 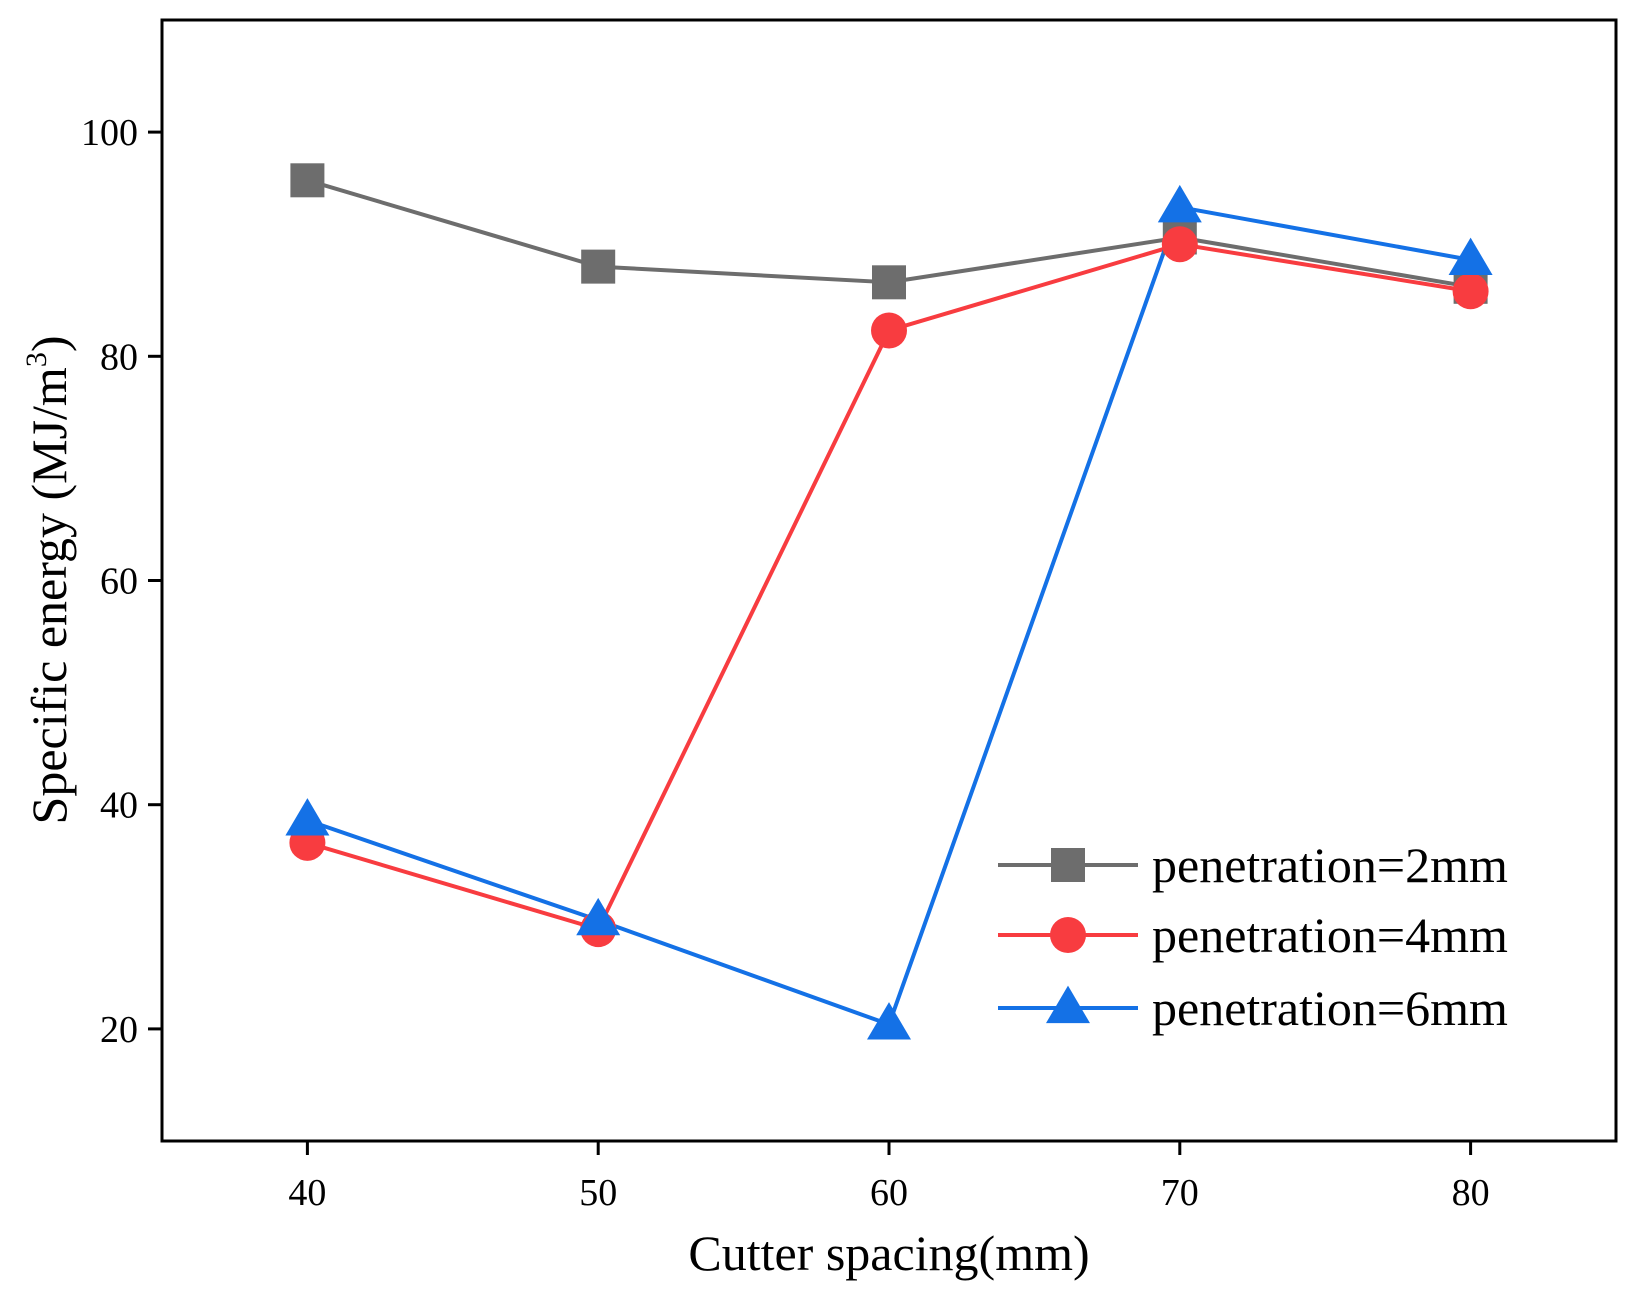 I want to click on x-tick-label: 60, so click(x=889, y=1193).